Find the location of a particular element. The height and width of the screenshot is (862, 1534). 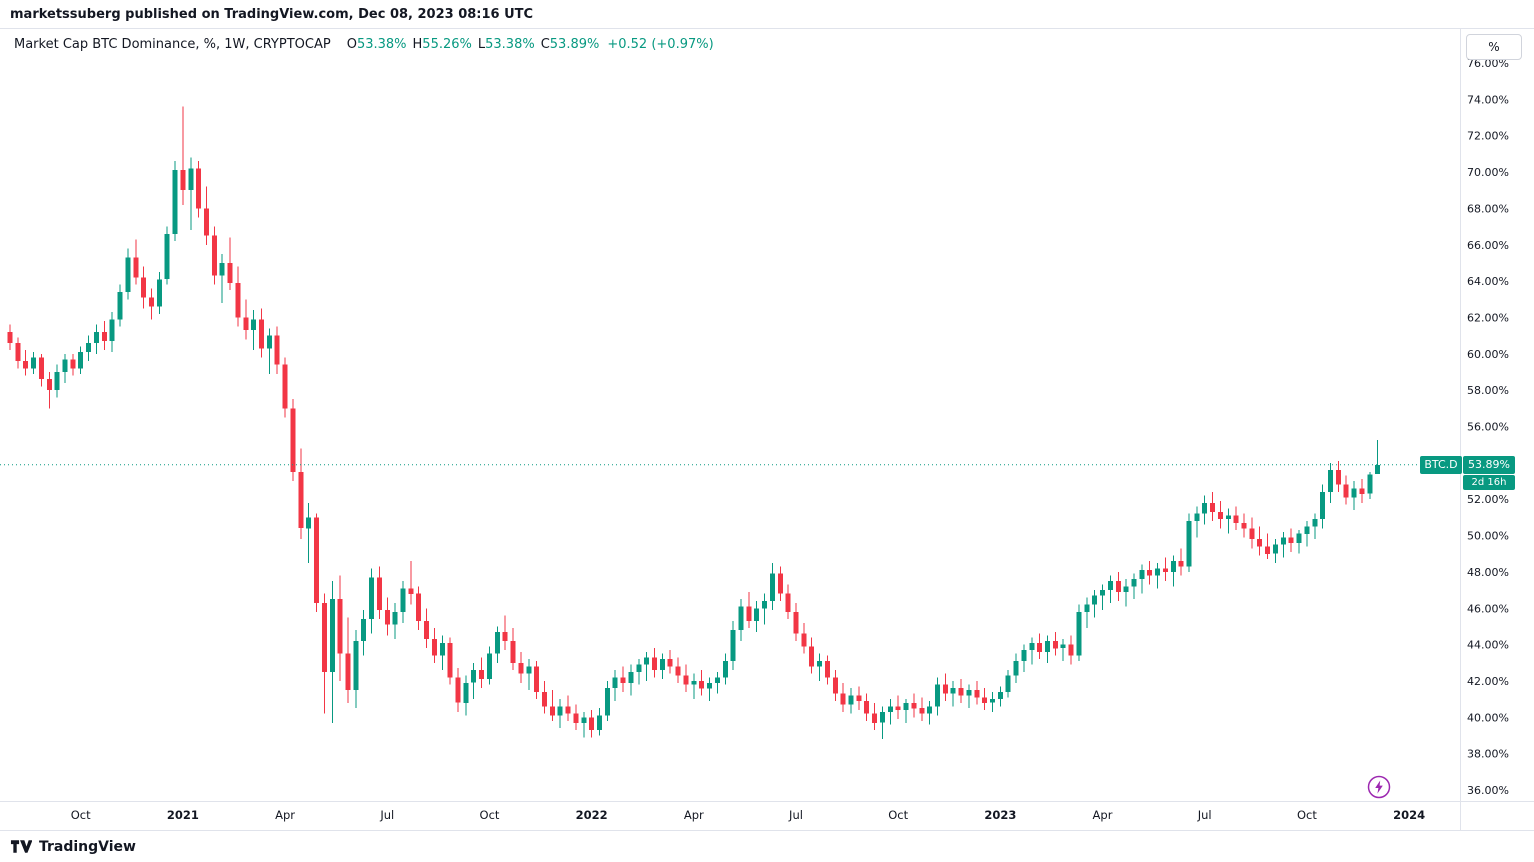

price-tick-label: 50.00% is located at coordinates (1488, 536).